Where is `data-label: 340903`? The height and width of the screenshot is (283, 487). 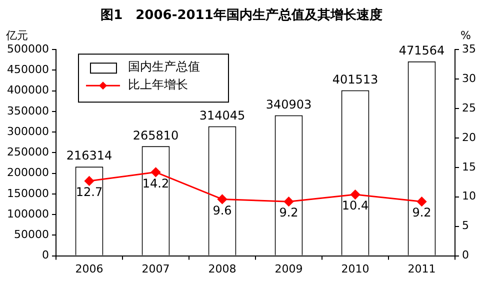
data-label: 340903 is located at coordinates (289, 104).